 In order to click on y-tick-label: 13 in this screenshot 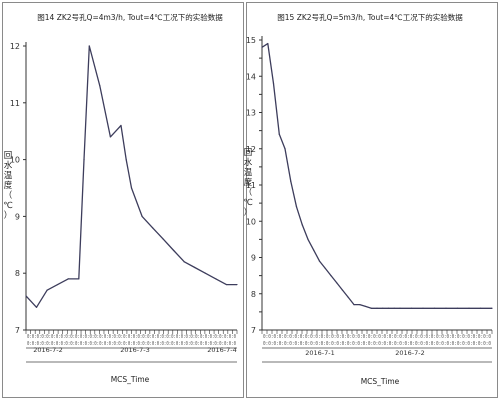, I will do `click(251, 113)`.